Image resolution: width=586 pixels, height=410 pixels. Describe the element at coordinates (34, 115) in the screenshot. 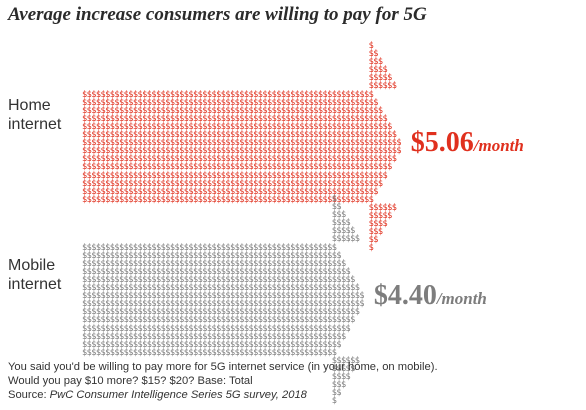

I see `category-label-home-internet: Home internet` at that location.